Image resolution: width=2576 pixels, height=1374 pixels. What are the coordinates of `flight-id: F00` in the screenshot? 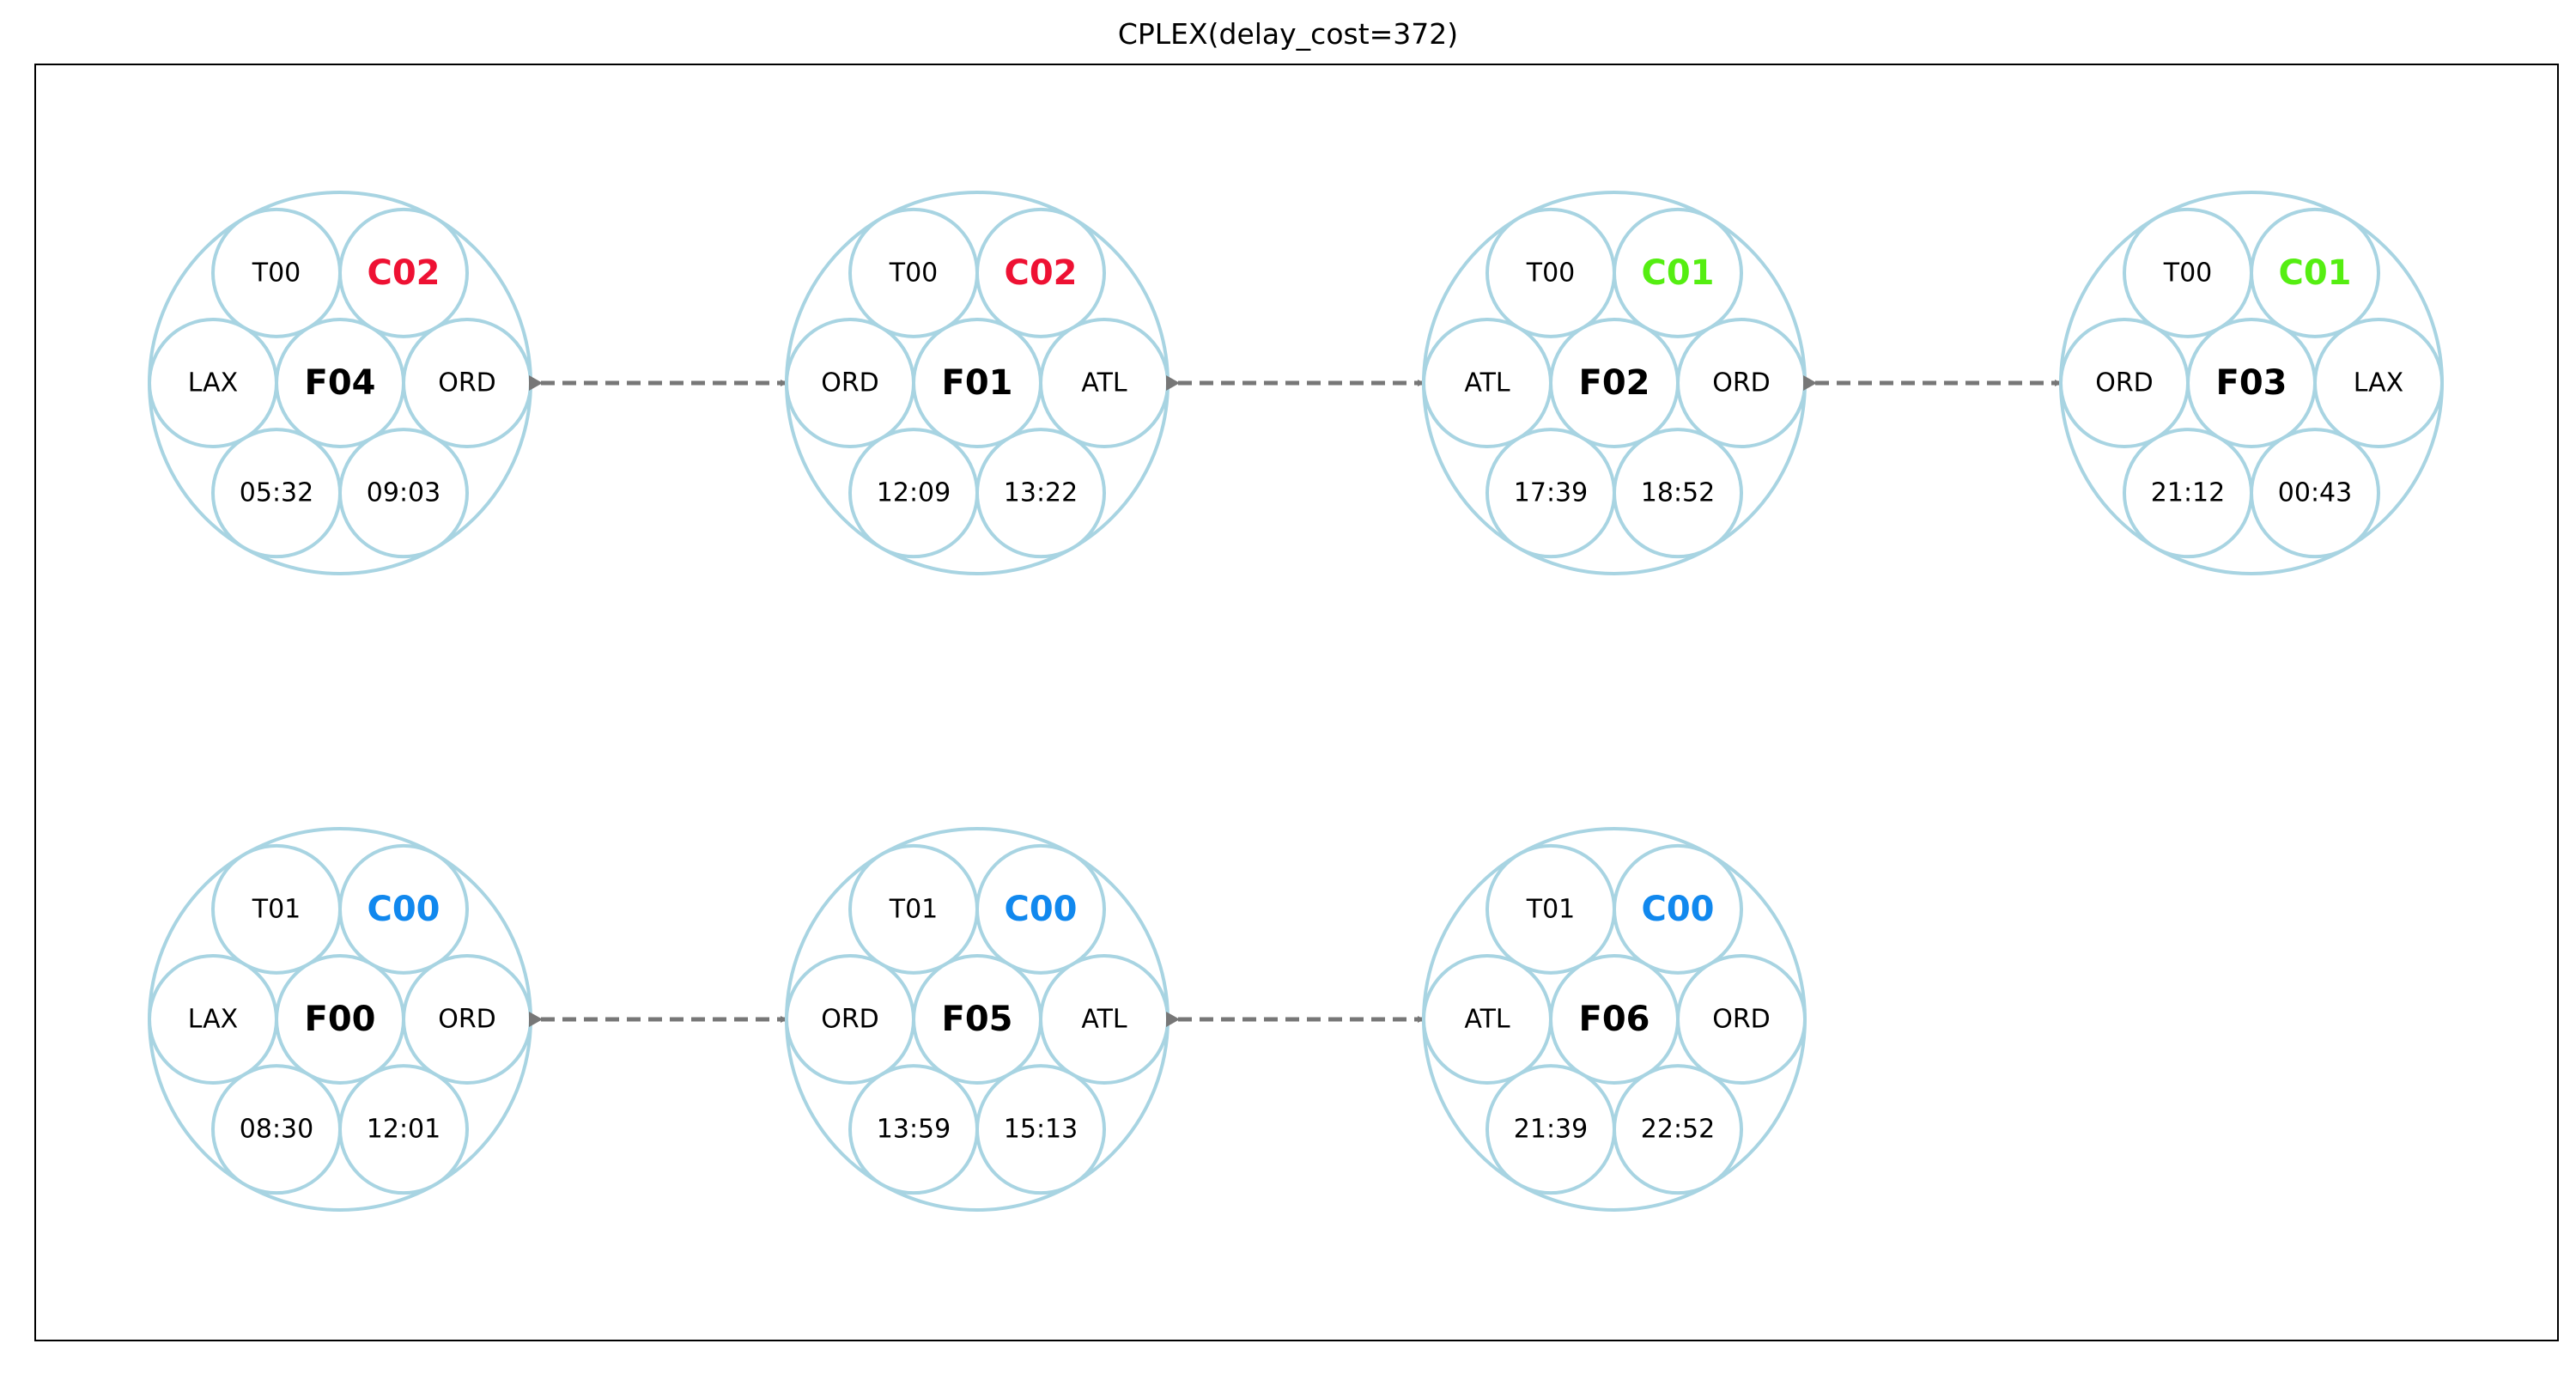 It's located at (340, 1019).